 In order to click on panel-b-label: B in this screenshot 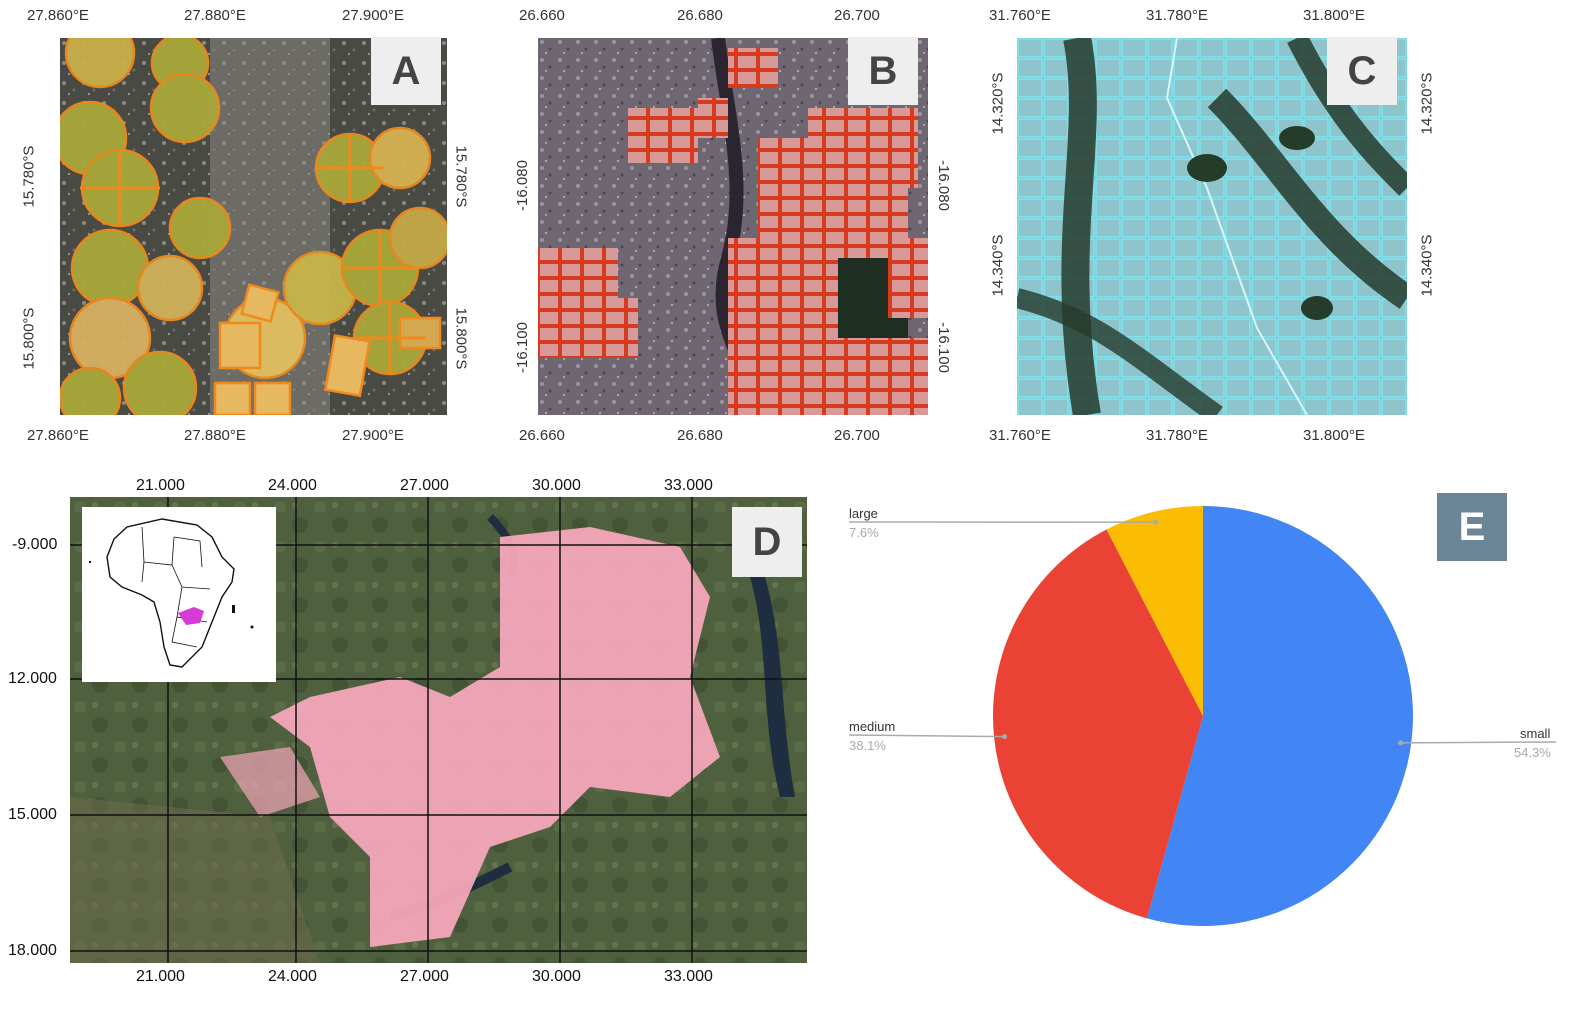, I will do `click(883, 71)`.